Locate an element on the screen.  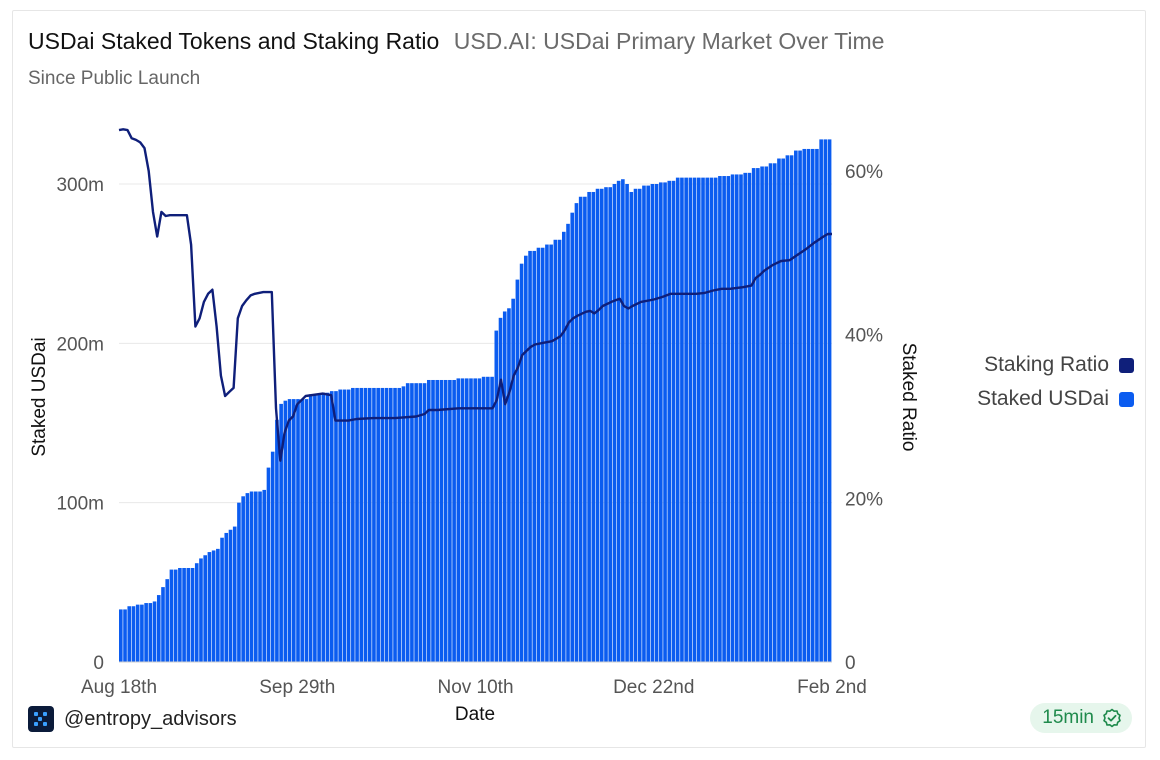
attribution: @entropy_advisors is located at coordinates (132, 719).